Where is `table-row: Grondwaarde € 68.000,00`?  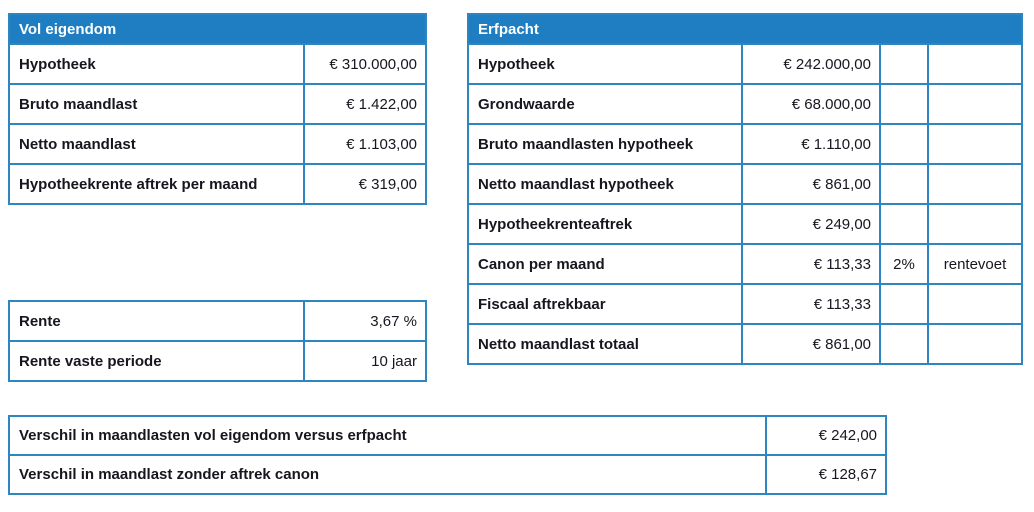 table-row: Grondwaarde € 68.000,00 is located at coordinates (745, 104).